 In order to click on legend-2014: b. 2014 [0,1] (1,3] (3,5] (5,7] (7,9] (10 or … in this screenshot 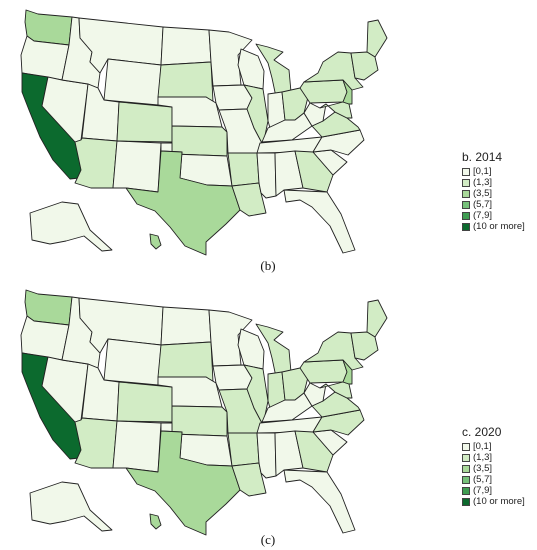, I will do `click(493, 191)`.